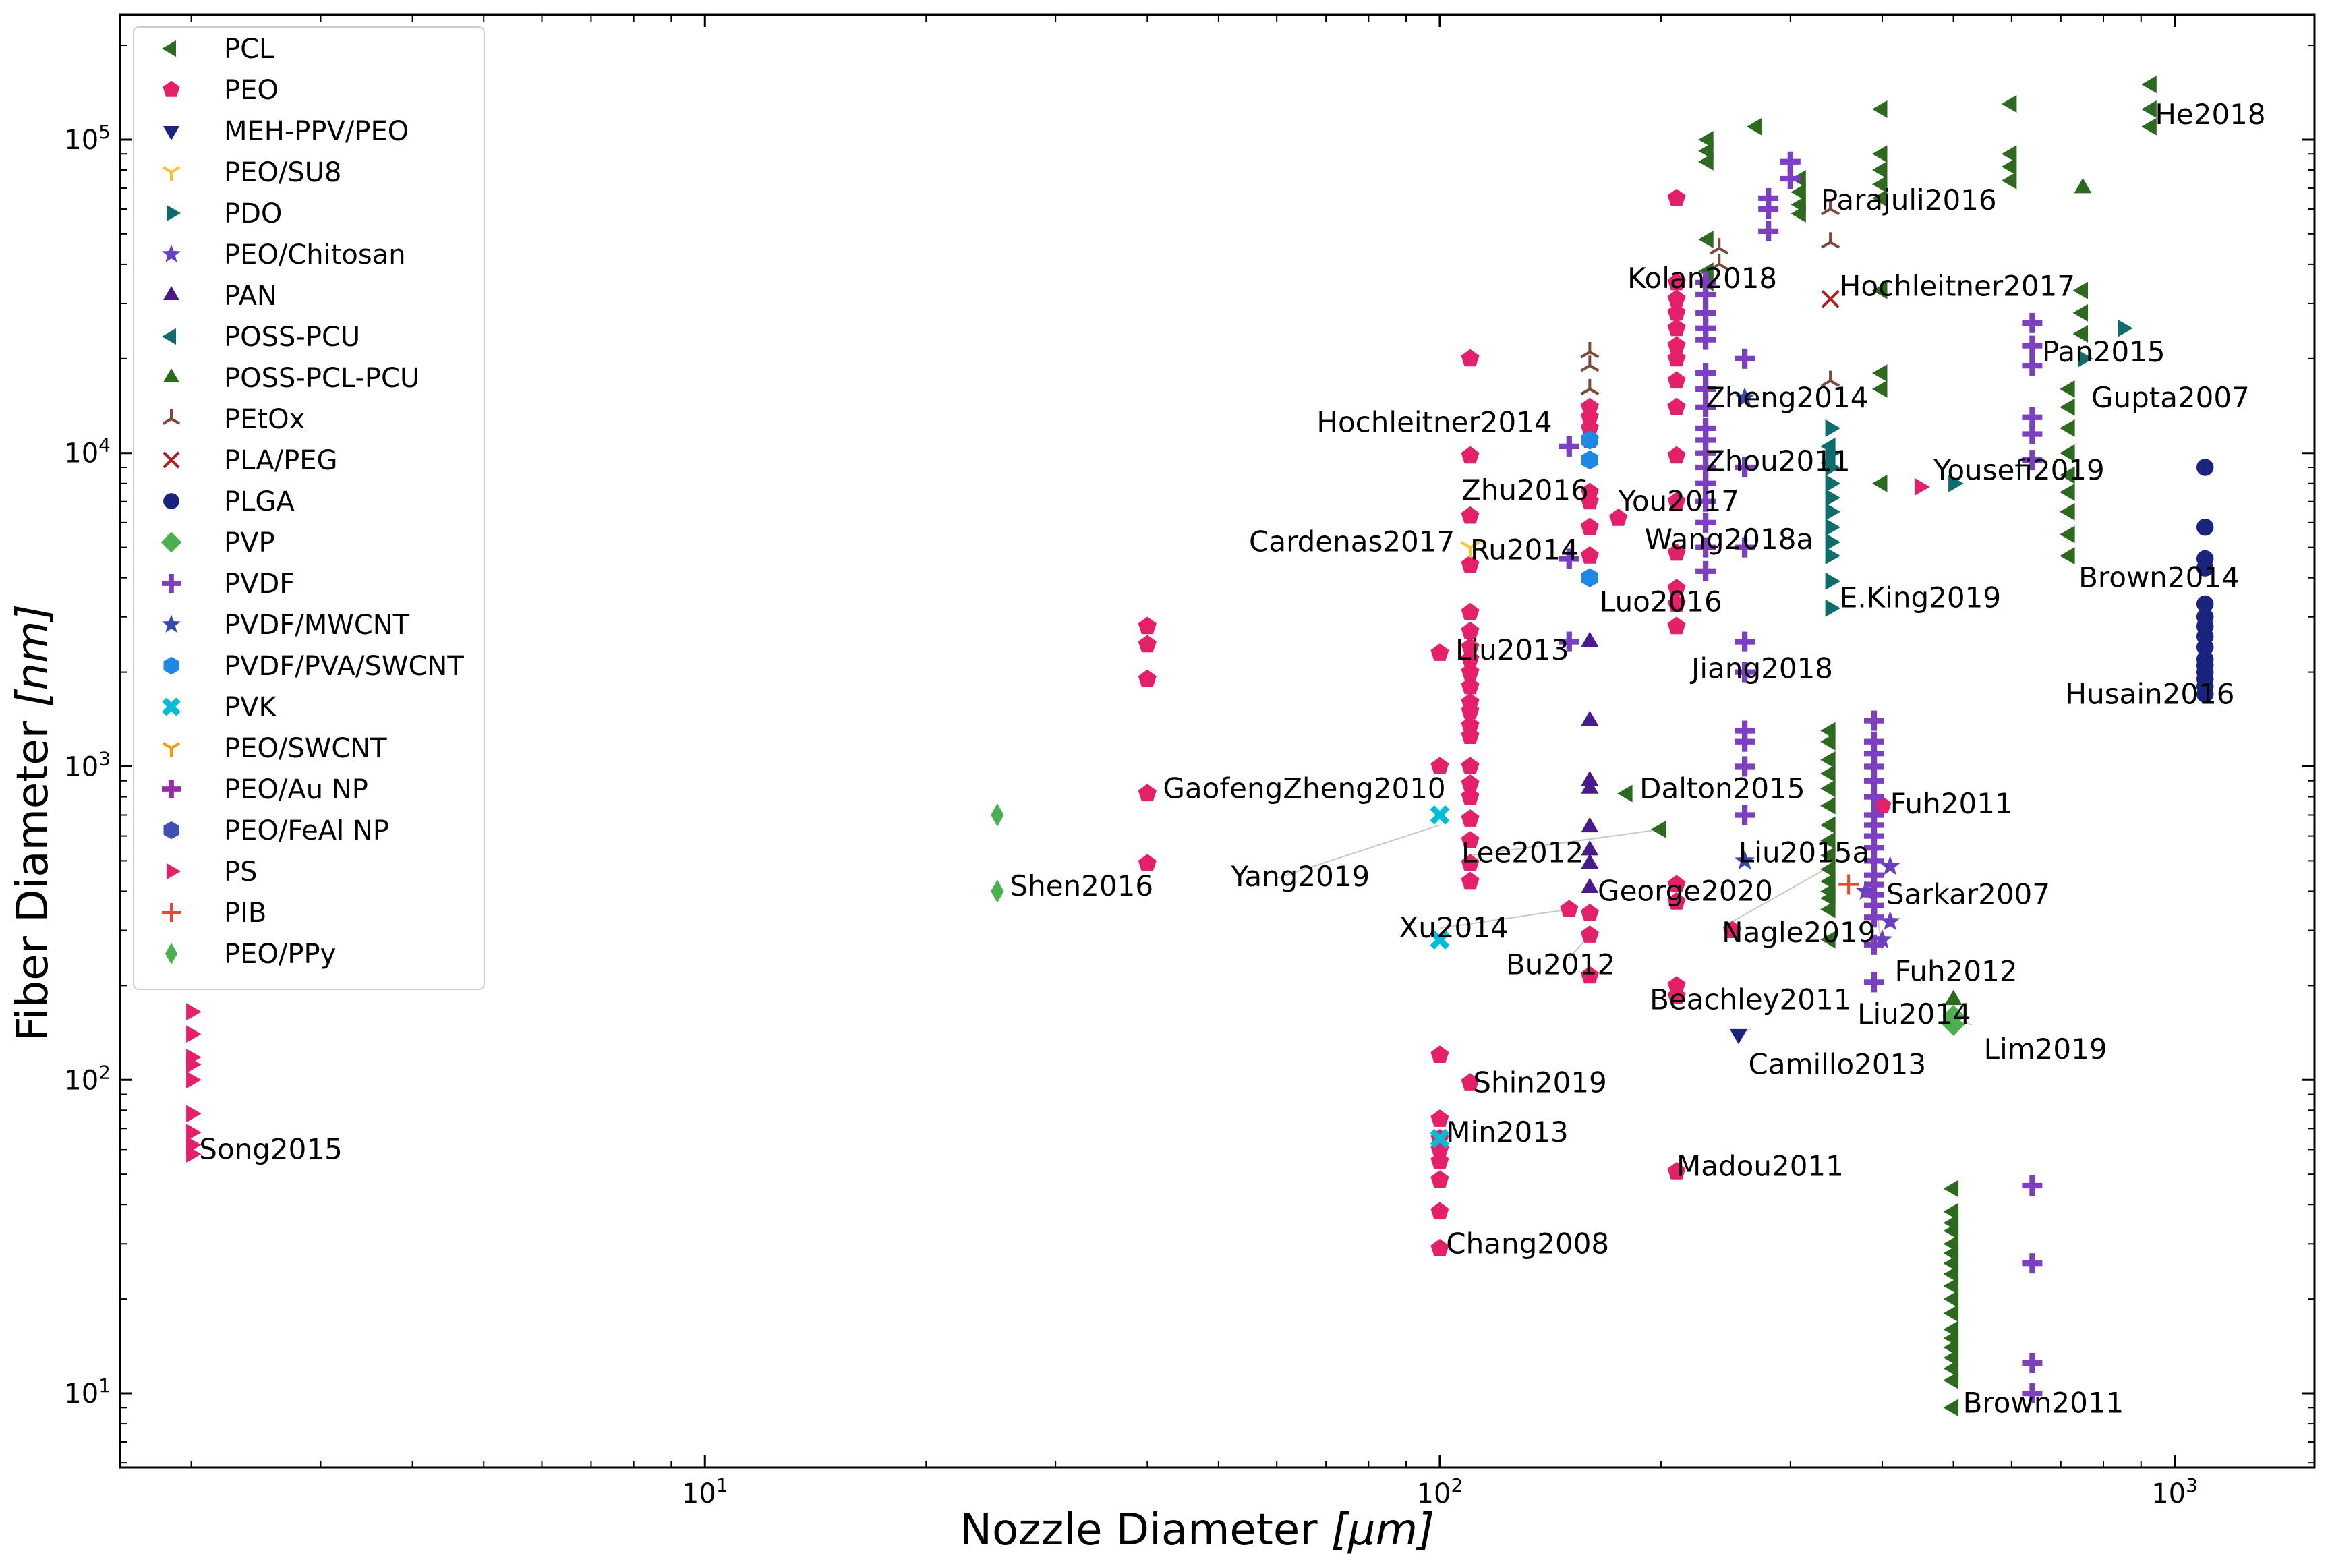  I want to click on point-annotation: Dalton2015, so click(1722, 788).